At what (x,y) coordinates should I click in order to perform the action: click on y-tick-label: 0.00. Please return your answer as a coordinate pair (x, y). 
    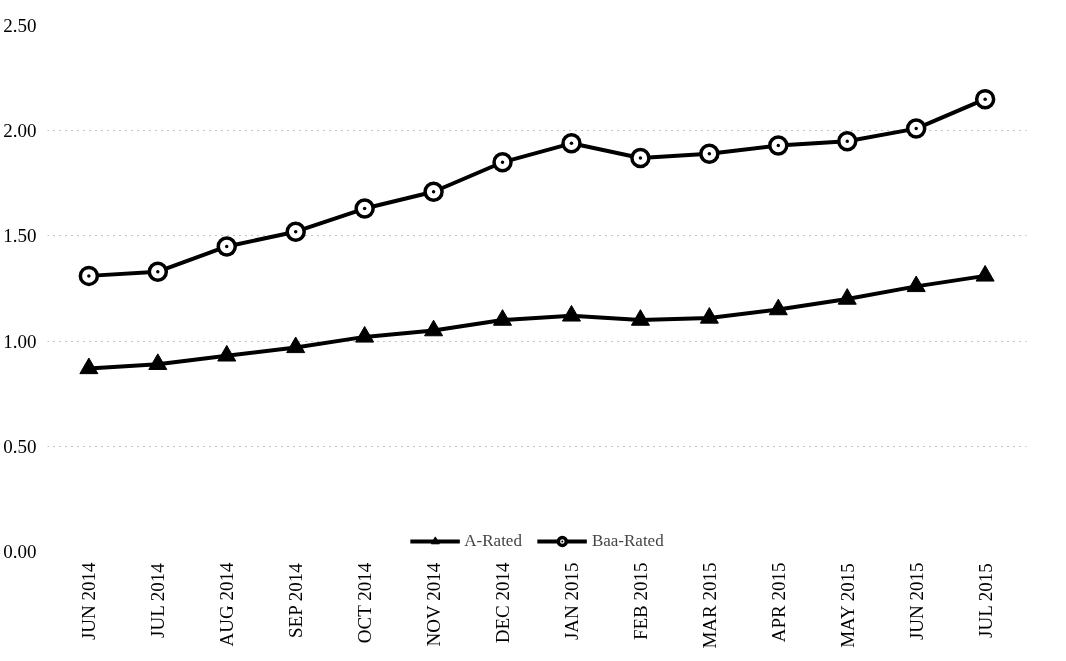
    Looking at the image, I should click on (20, 551).